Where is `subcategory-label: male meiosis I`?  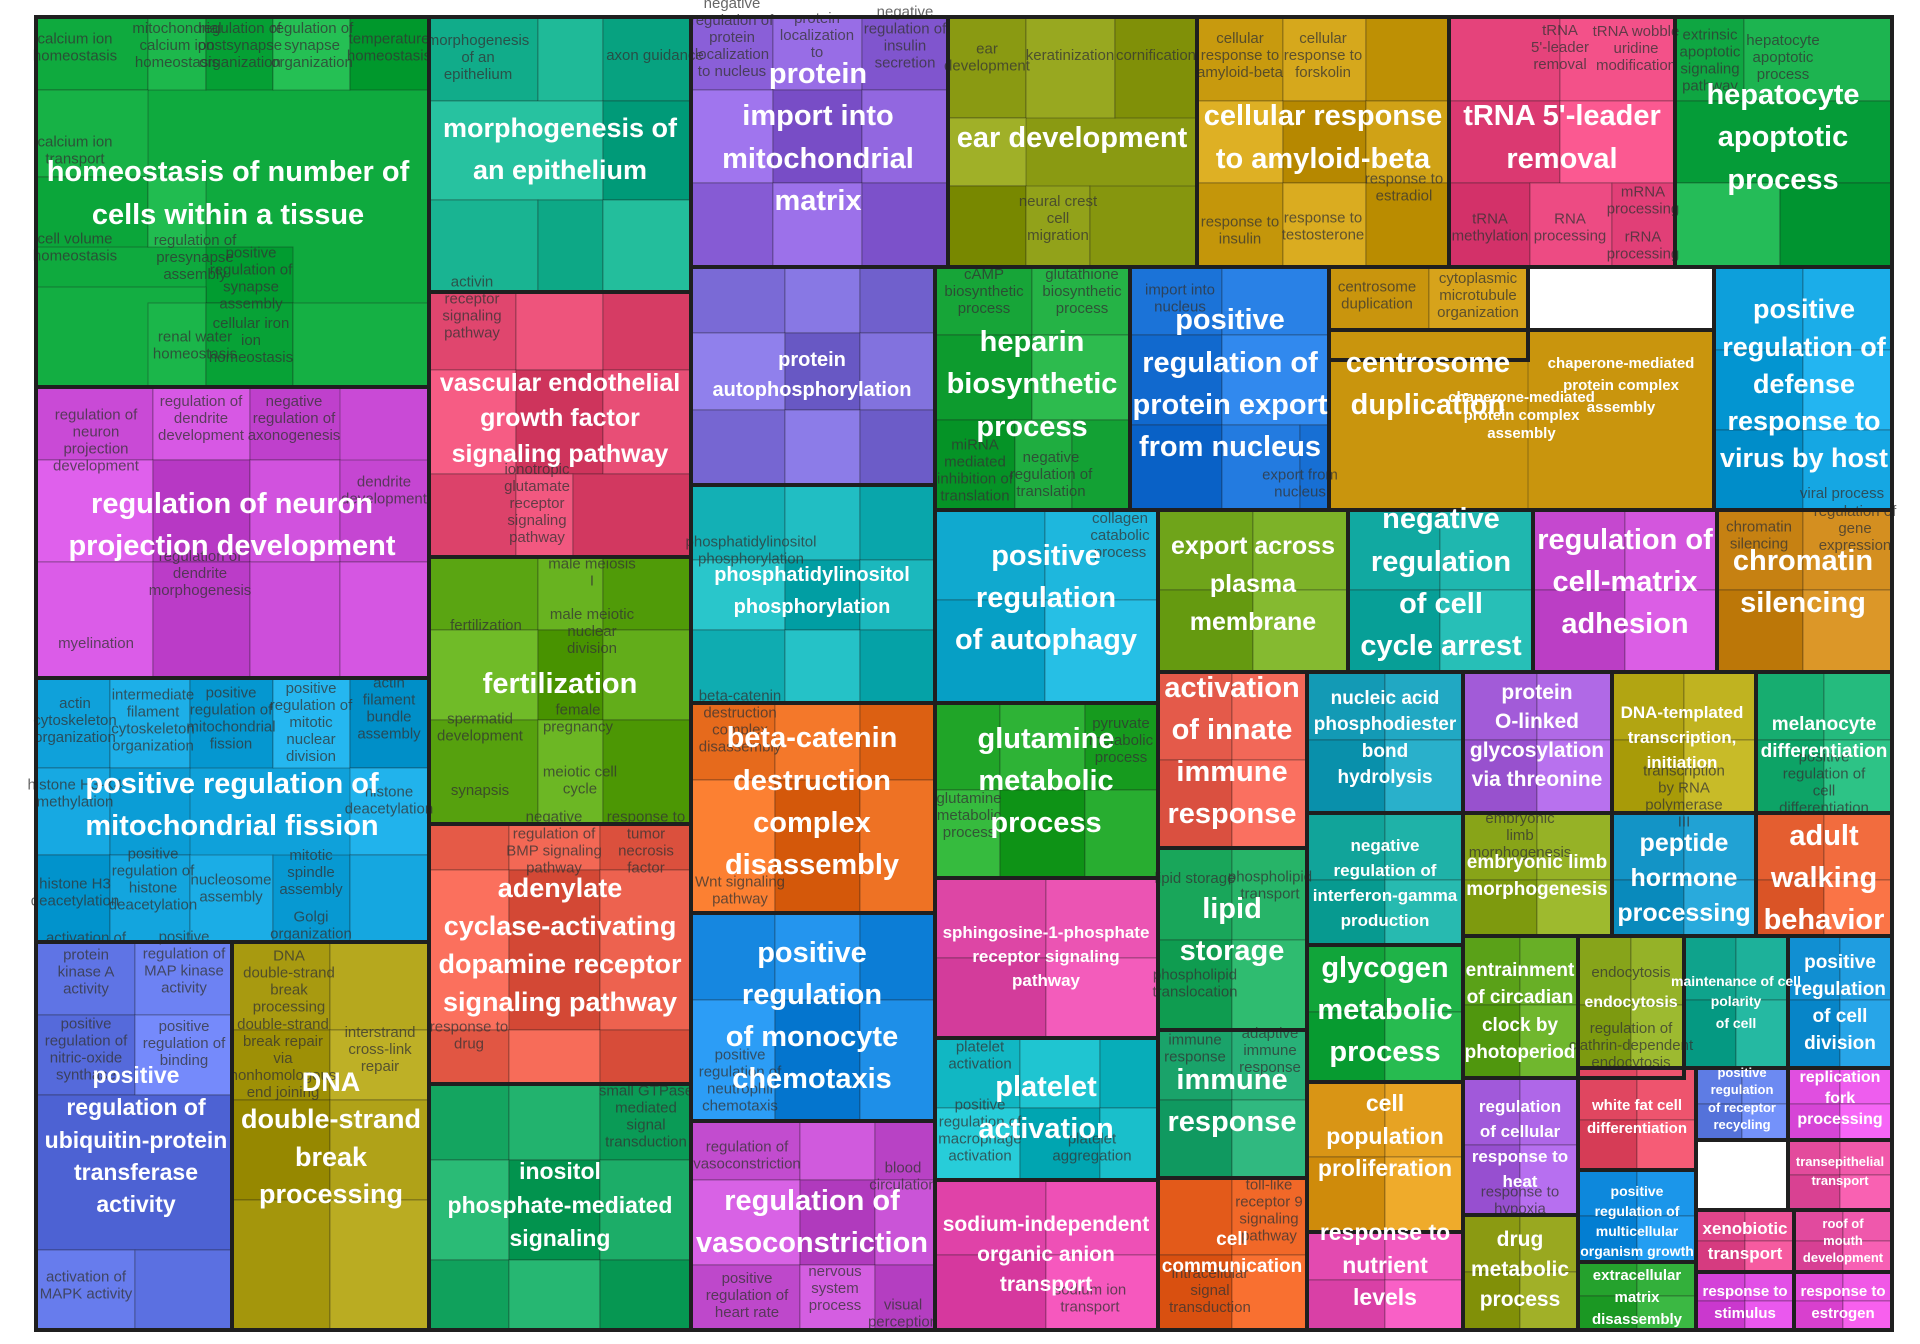 subcategory-label: male meiosis I is located at coordinates (592, 573).